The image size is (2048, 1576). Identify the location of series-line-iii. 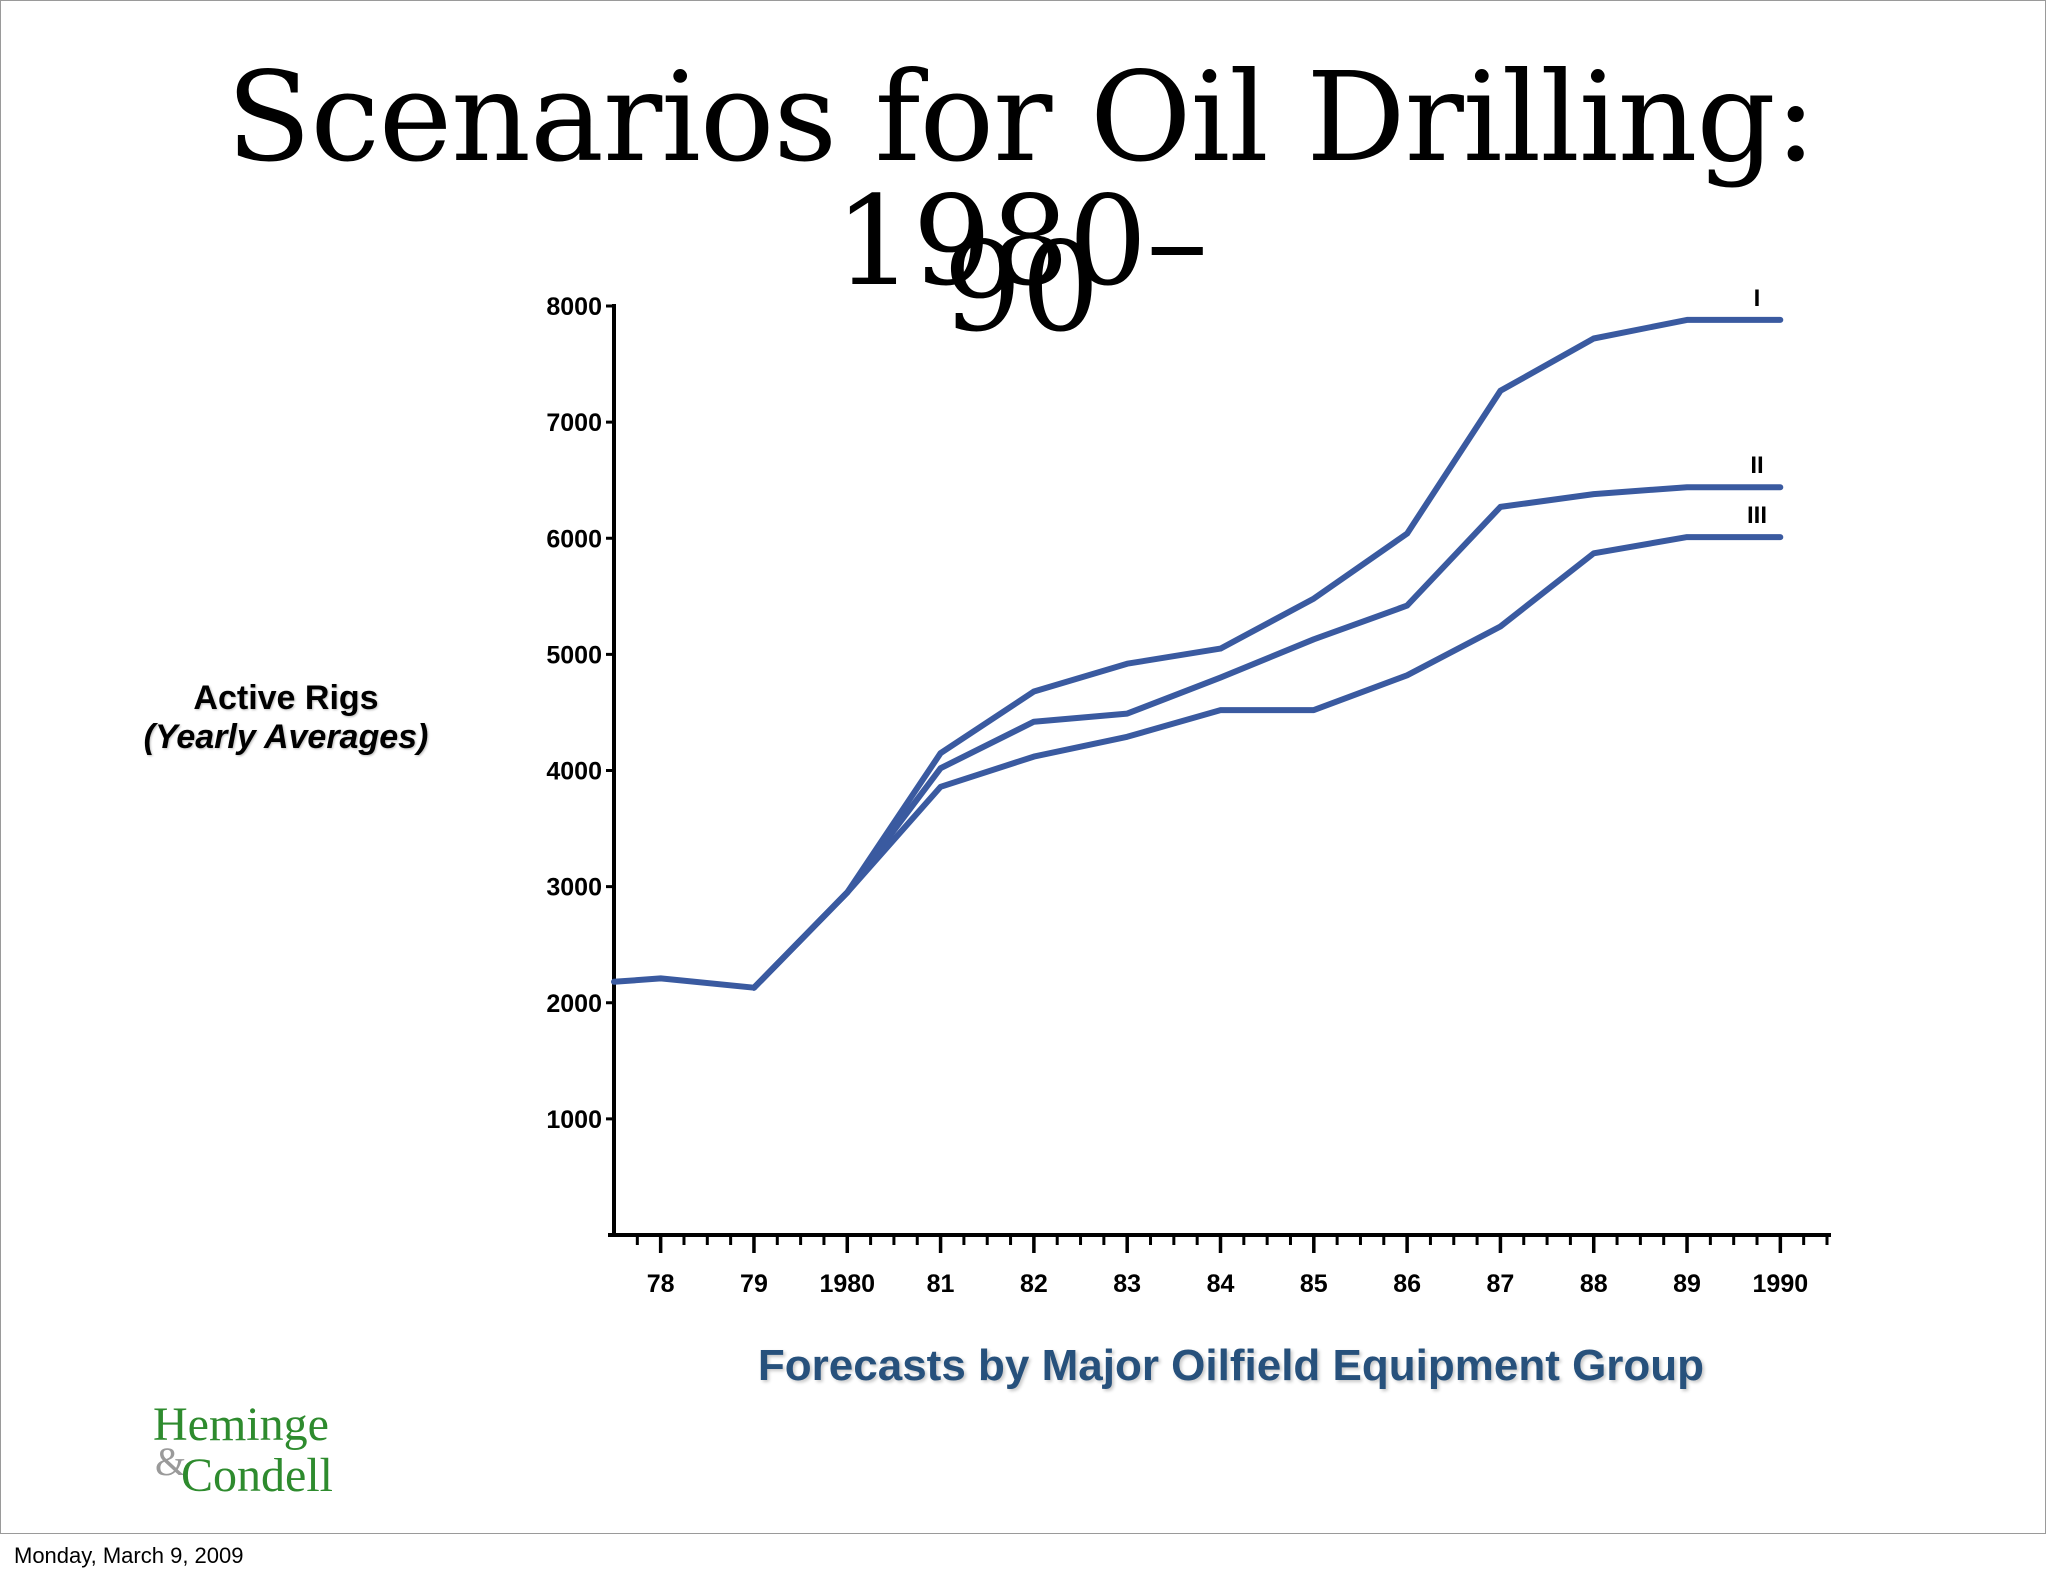
(1267, 762).